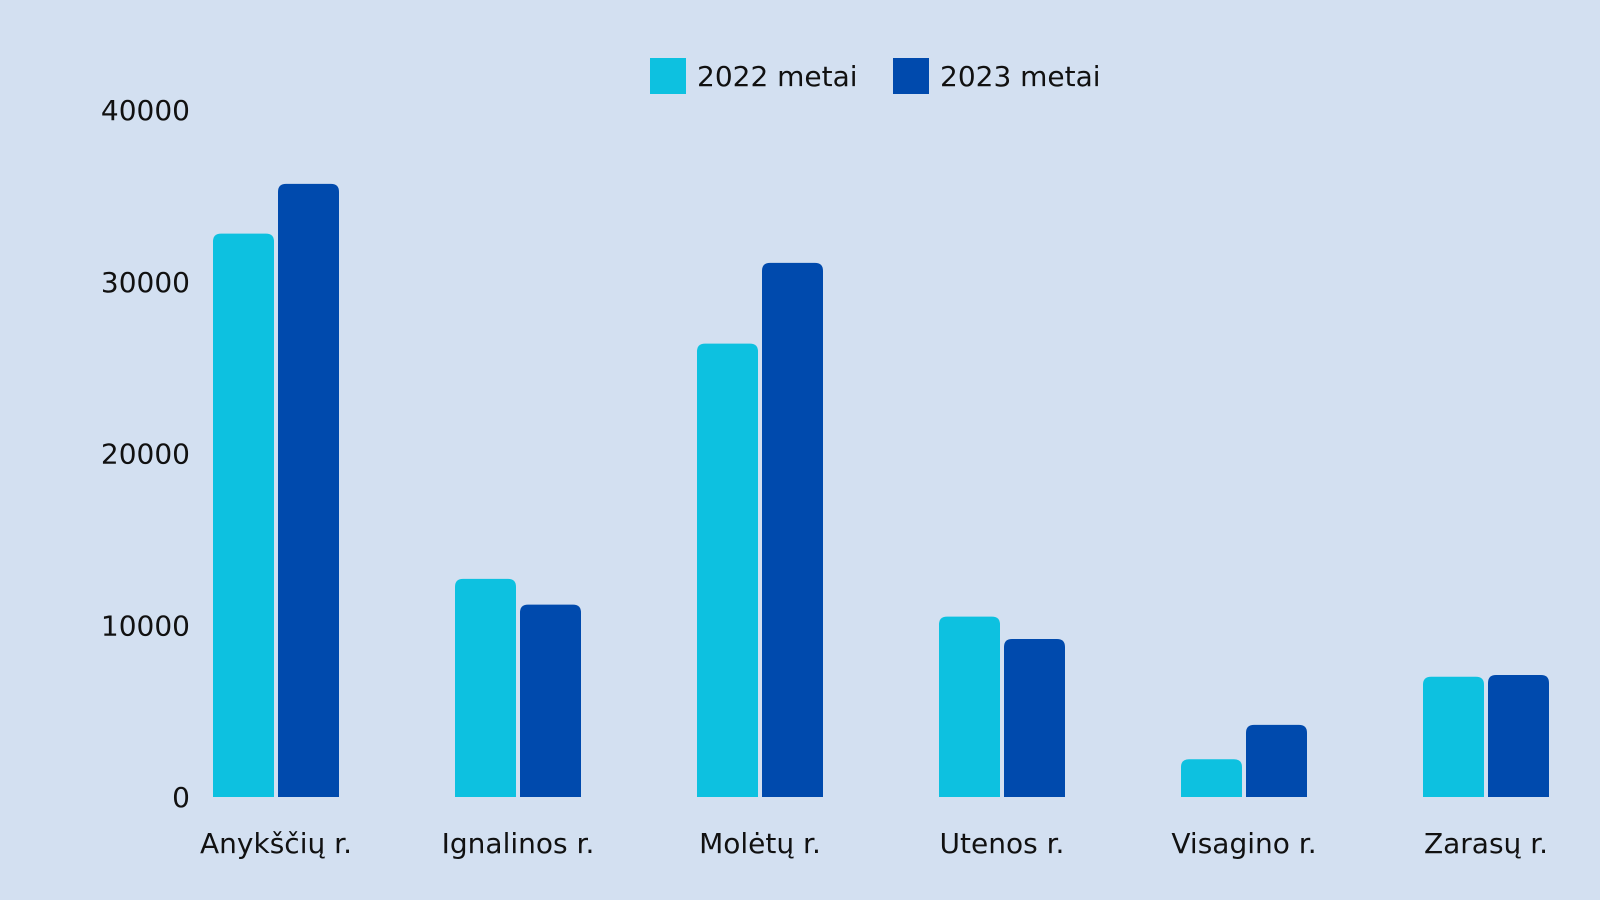  I want to click on category-label: Ignalinos r., so click(518, 843).